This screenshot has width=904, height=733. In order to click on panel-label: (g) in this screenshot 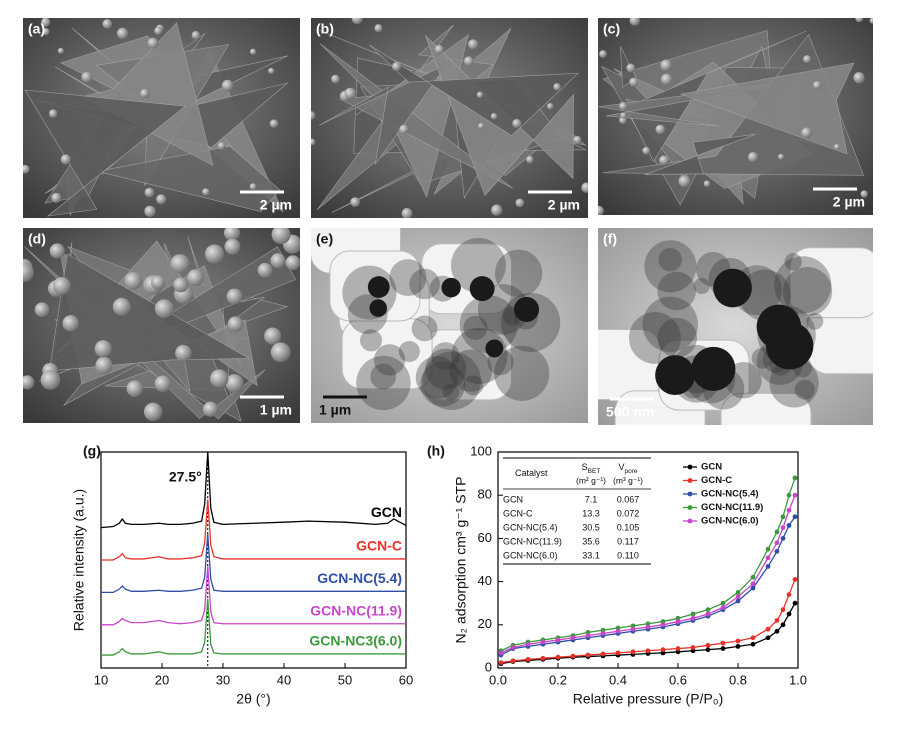, I will do `click(92, 451)`.